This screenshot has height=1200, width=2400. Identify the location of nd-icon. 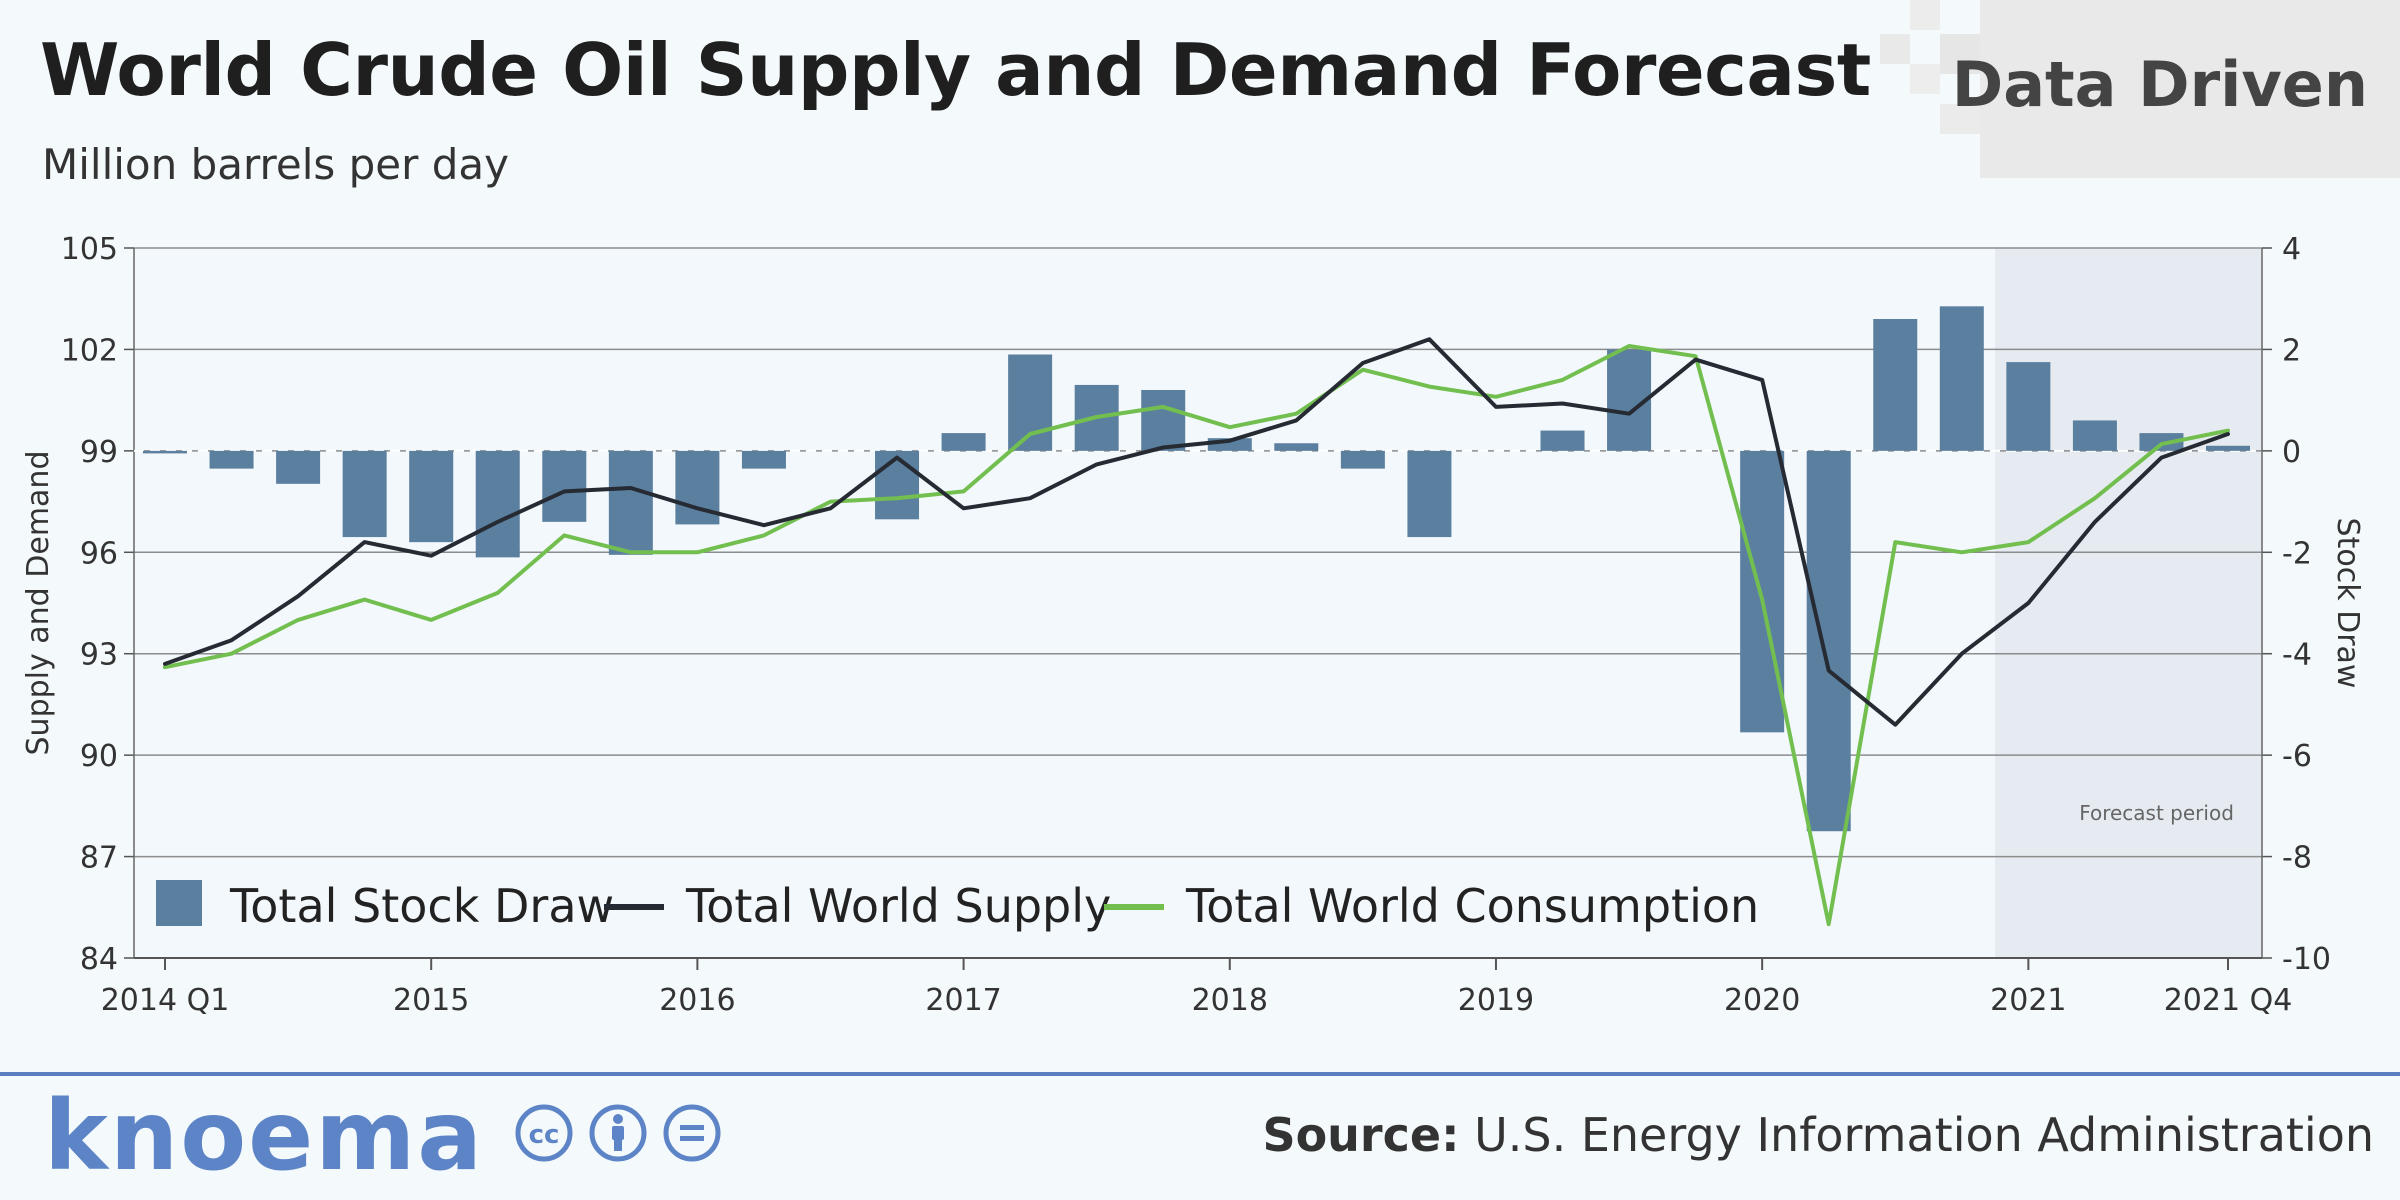
(692, 1133).